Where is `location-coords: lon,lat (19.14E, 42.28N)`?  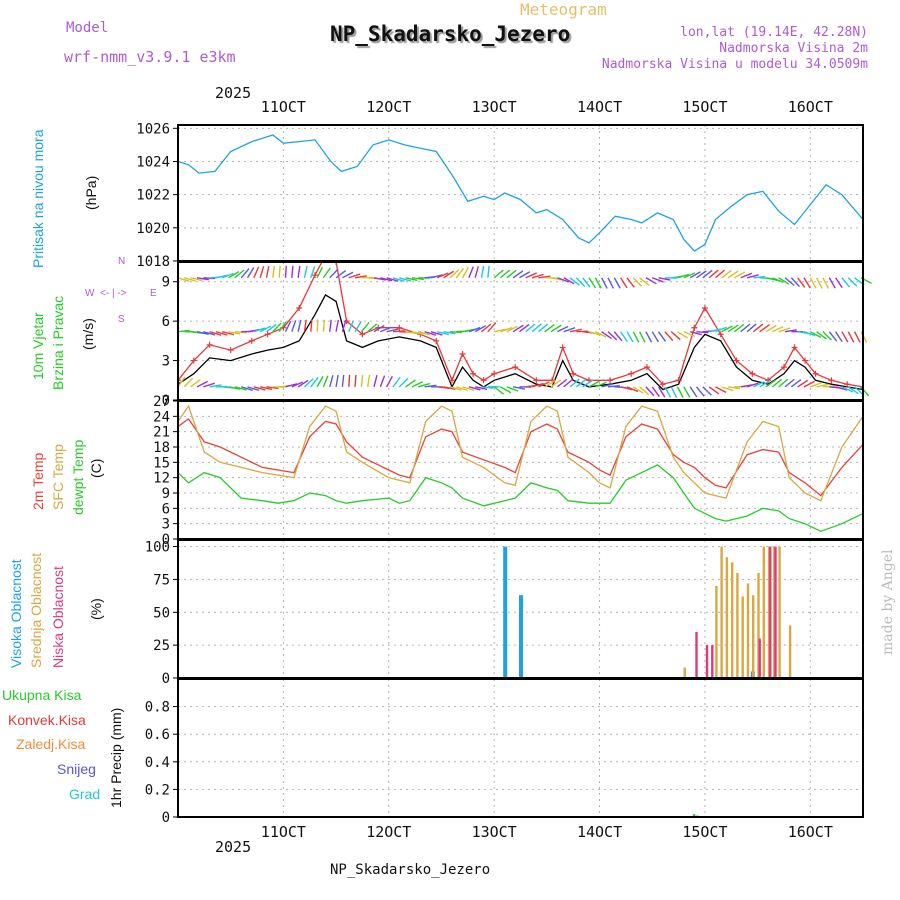 location-coords: lon,lat (19.14E, 42.28N) is located at coordinates (774, 32).